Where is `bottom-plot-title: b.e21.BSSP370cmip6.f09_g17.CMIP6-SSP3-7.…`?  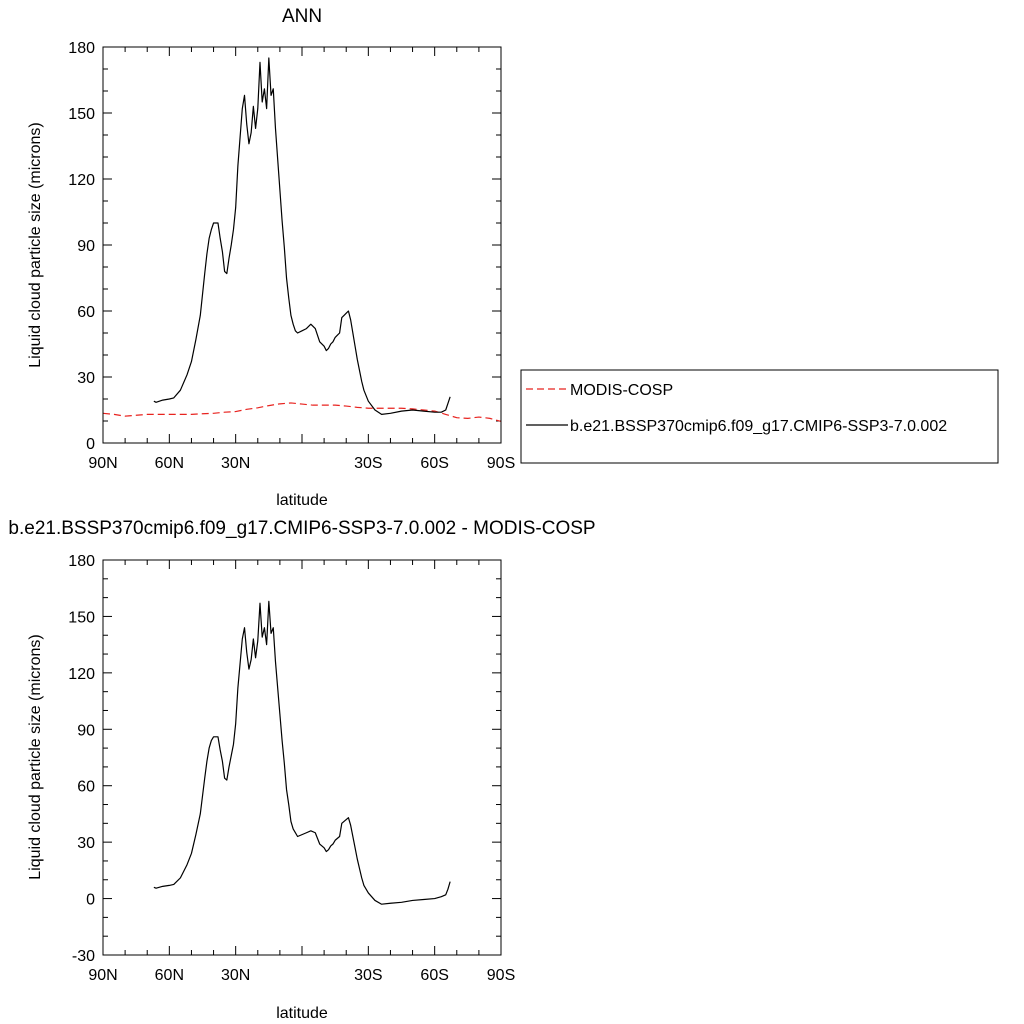
bottom-plot-title: b.e21.BSSP370cmip6.f09_g17.CMIP6-SSP3-7.… is located at coordinates (301, 528).